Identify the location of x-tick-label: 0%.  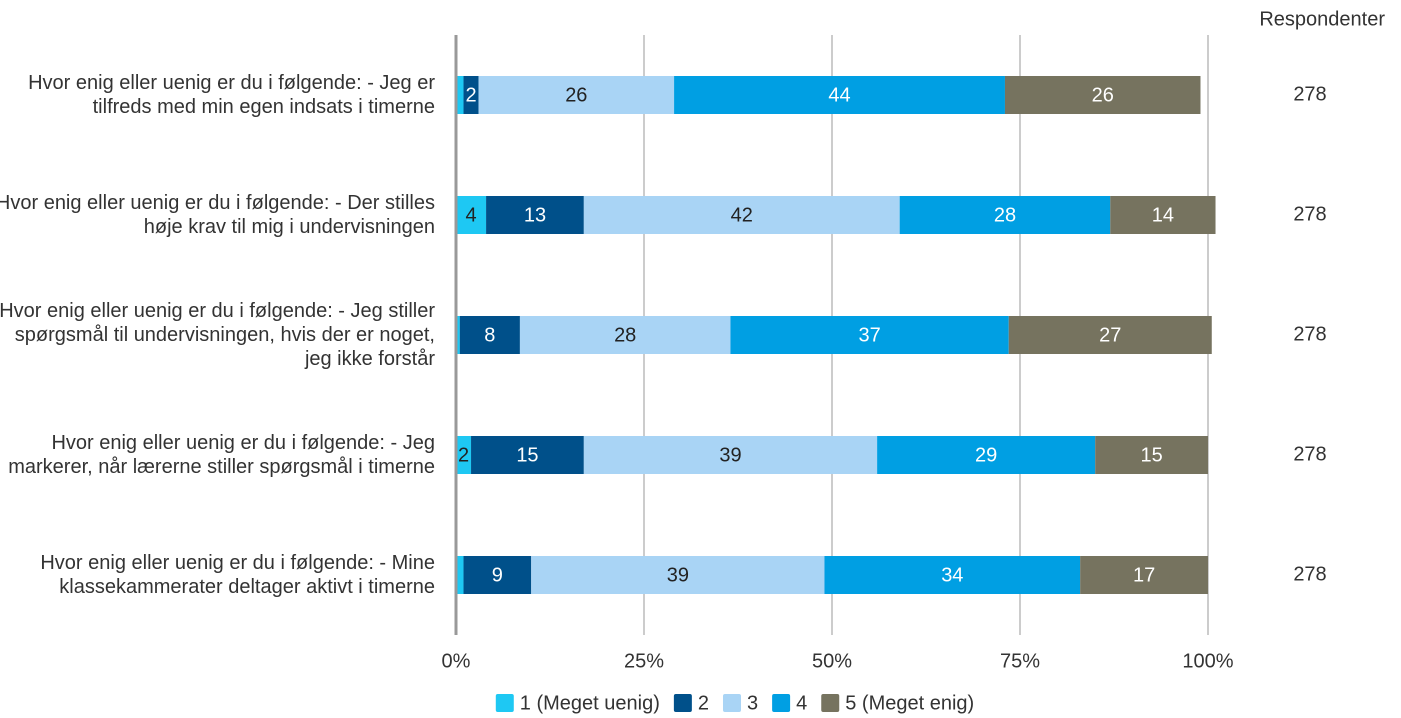
(456, 661).